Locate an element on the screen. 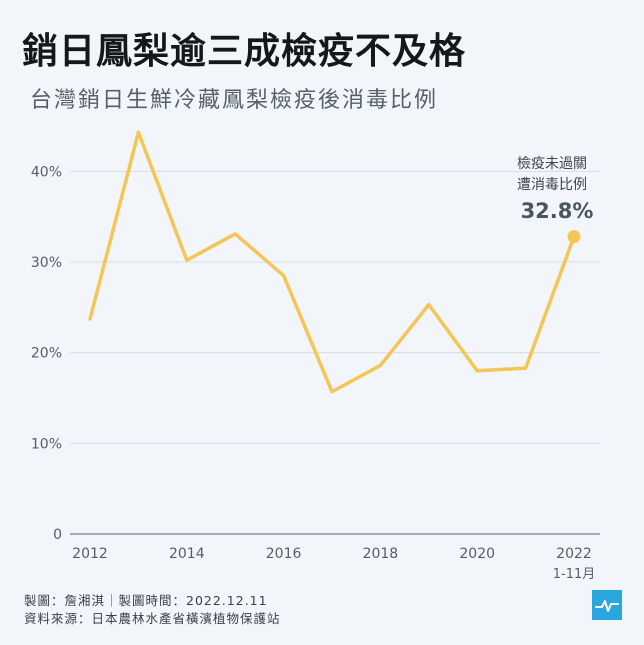 The width and height of the screenshot is (644, 645). footer-credit: 製圖：詹湘淇｜製圖時間：2022.12.11 is located at coordinates (146, 600).